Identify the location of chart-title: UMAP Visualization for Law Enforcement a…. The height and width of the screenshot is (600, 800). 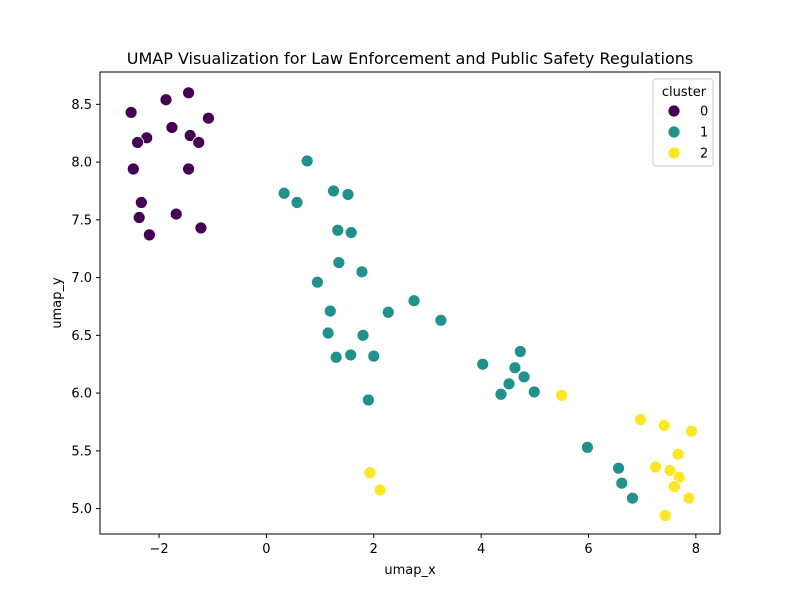
(410, 58).